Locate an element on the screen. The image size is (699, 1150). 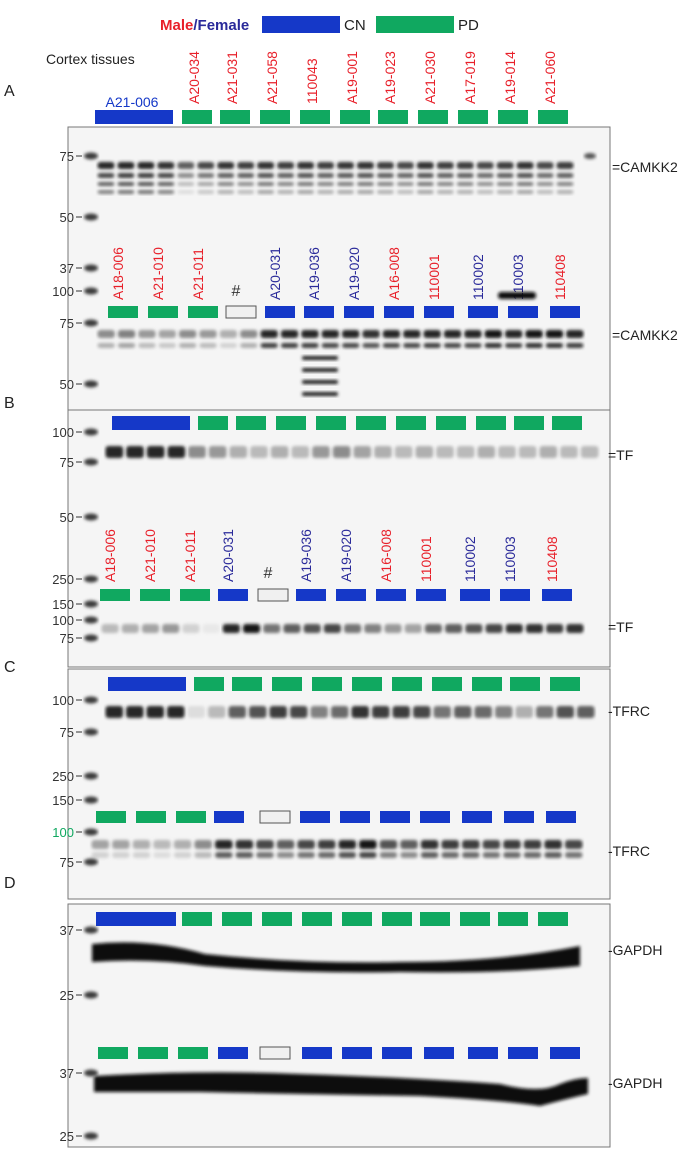
blot-d2-marker-label: 37 is located at coordinates (67, 1073).